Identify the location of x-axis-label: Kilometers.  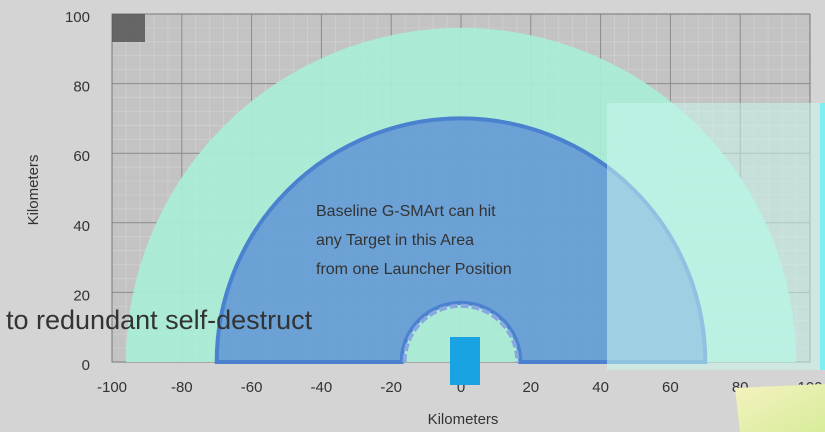
(463, 419).